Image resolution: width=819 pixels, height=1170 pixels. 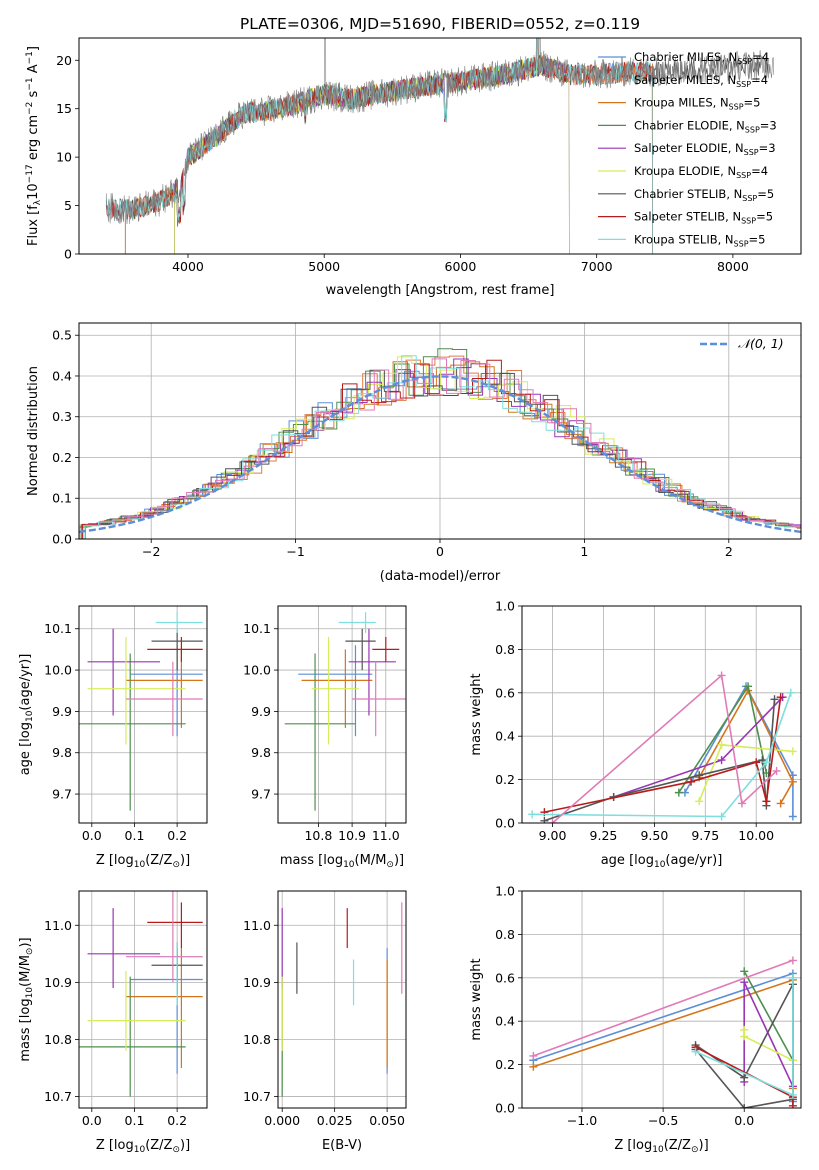 What do you see at coordinates (58, 1096) in the screenshot?
I see `y-tick-label: 10.7` at bounding box center [58, 1096].